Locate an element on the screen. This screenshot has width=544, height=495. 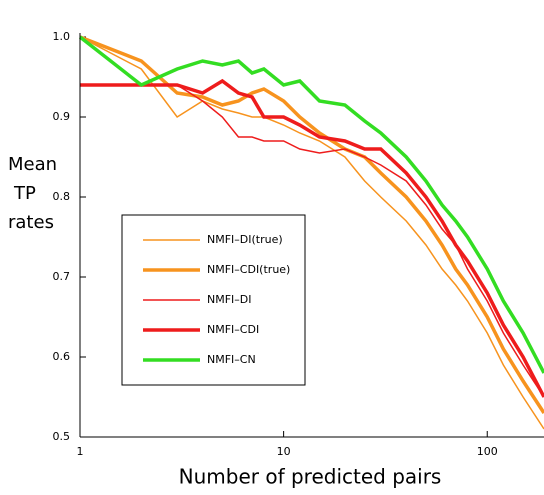
legend-label: NMFI–CN is located at coordinates (231, 359).